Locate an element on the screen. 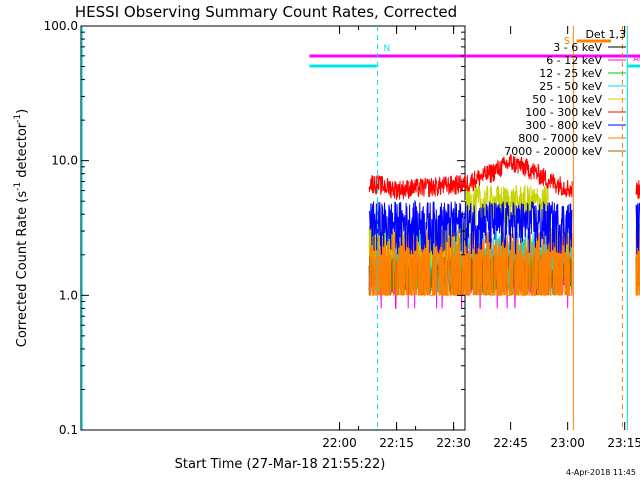  x-tick-label: 22:00 is located at coordinates (339, 443).